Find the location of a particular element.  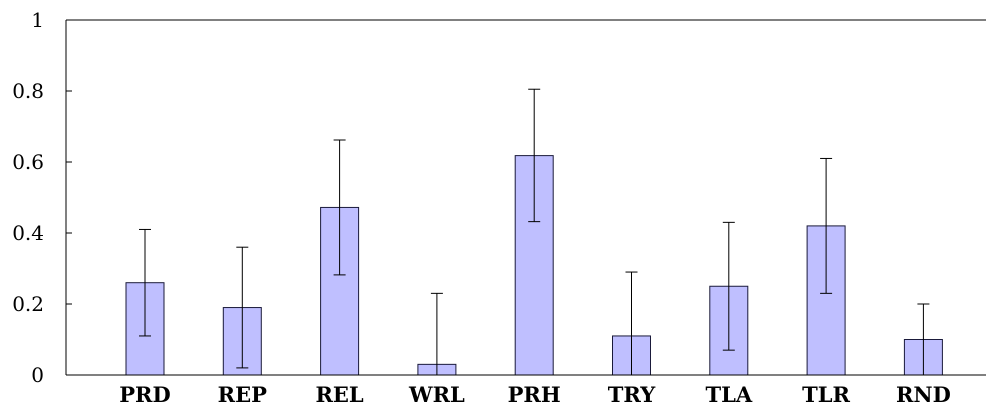

error-bar-rep is located at coordinates (242, 307).